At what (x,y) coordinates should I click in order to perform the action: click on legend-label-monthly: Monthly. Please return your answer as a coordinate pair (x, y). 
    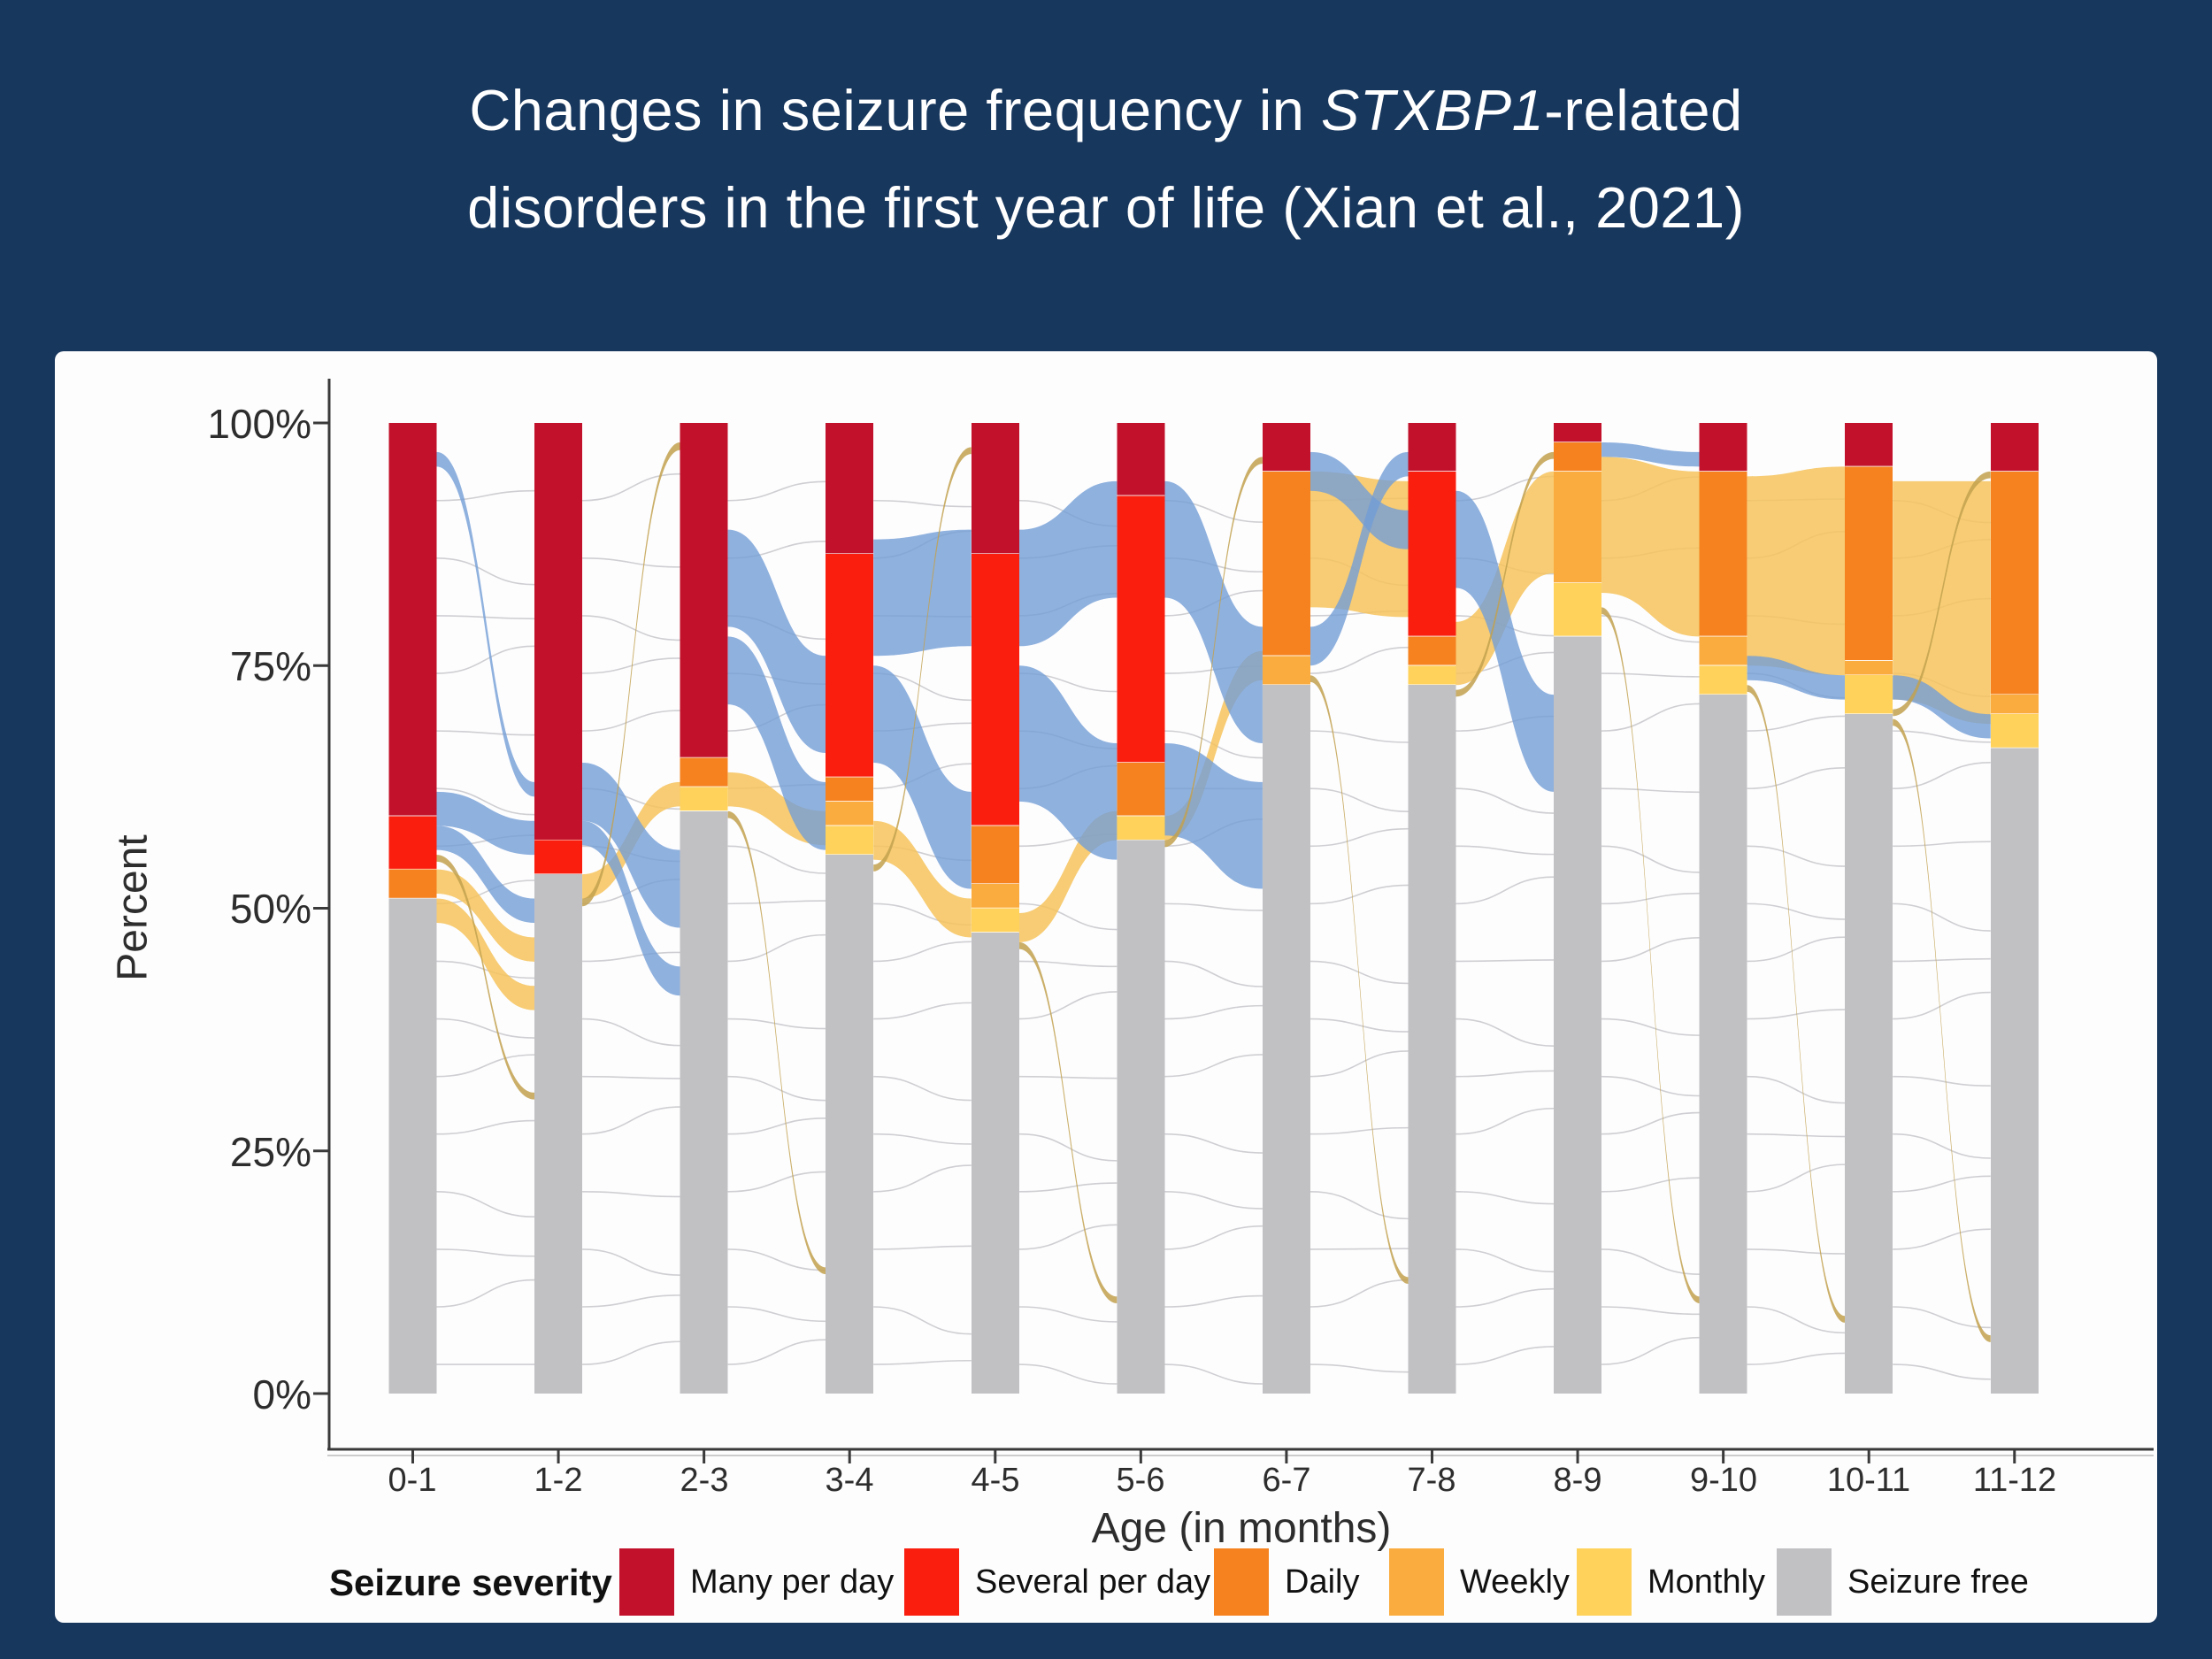
    Looking at the image, I should click on (1707, 1582).